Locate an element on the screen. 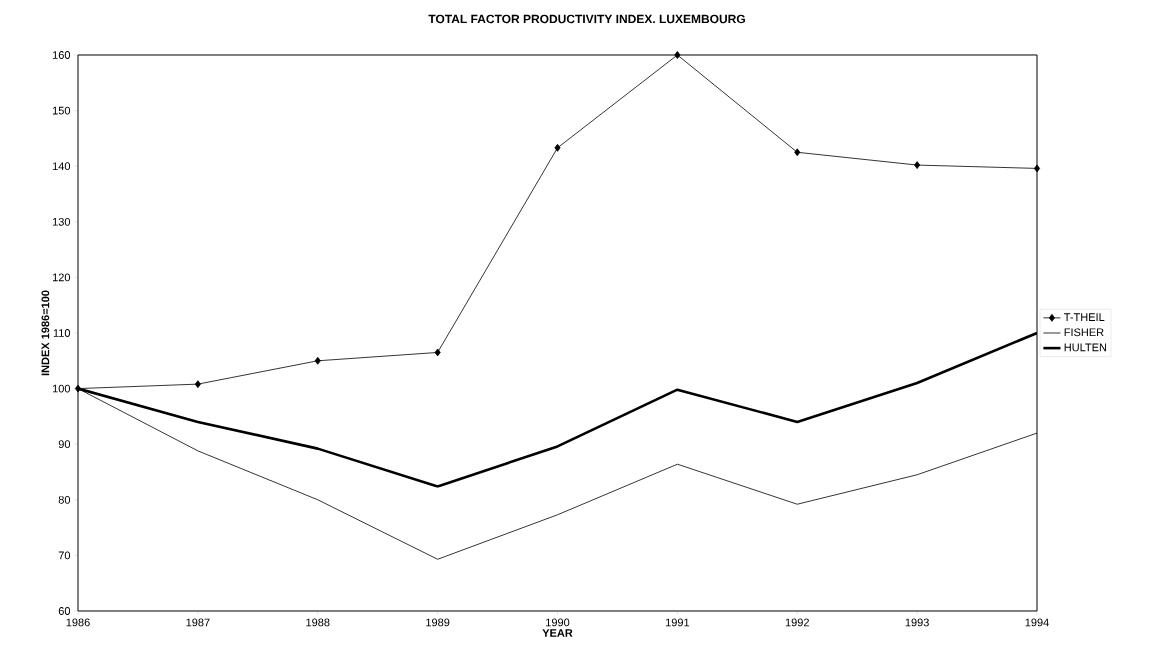  legend-label: HULTEN is located at coordinates (1085, 347).